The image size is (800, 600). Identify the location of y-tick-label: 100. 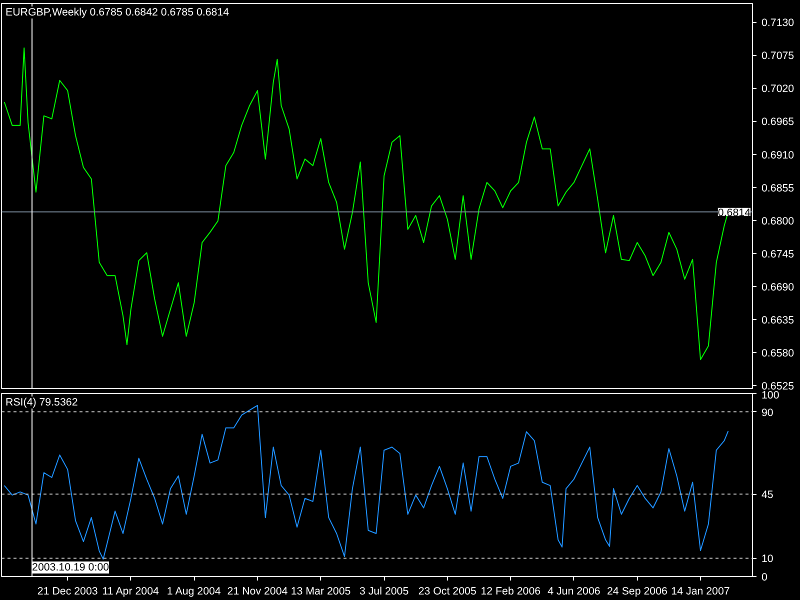
(771, 396).